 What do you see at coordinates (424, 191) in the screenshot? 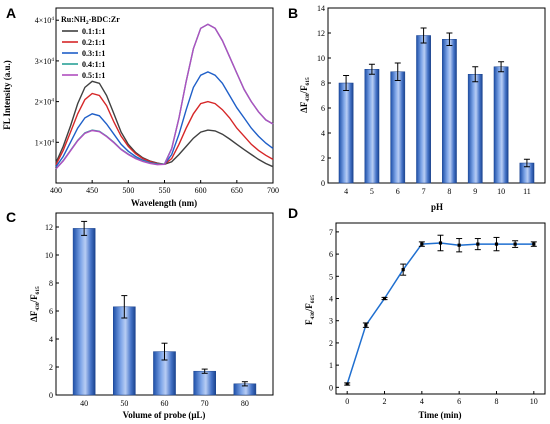
I see `x-tick-label: 7` at bounding box center [424, 191].